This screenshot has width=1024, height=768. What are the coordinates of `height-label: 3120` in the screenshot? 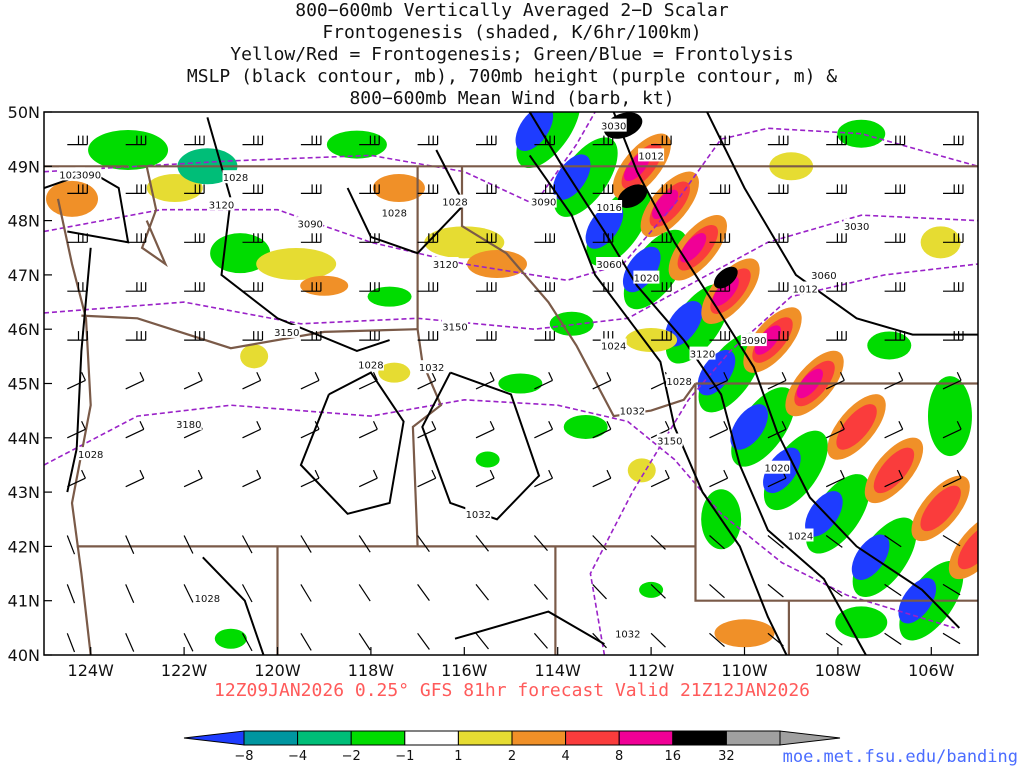 It's located at (702, 353).